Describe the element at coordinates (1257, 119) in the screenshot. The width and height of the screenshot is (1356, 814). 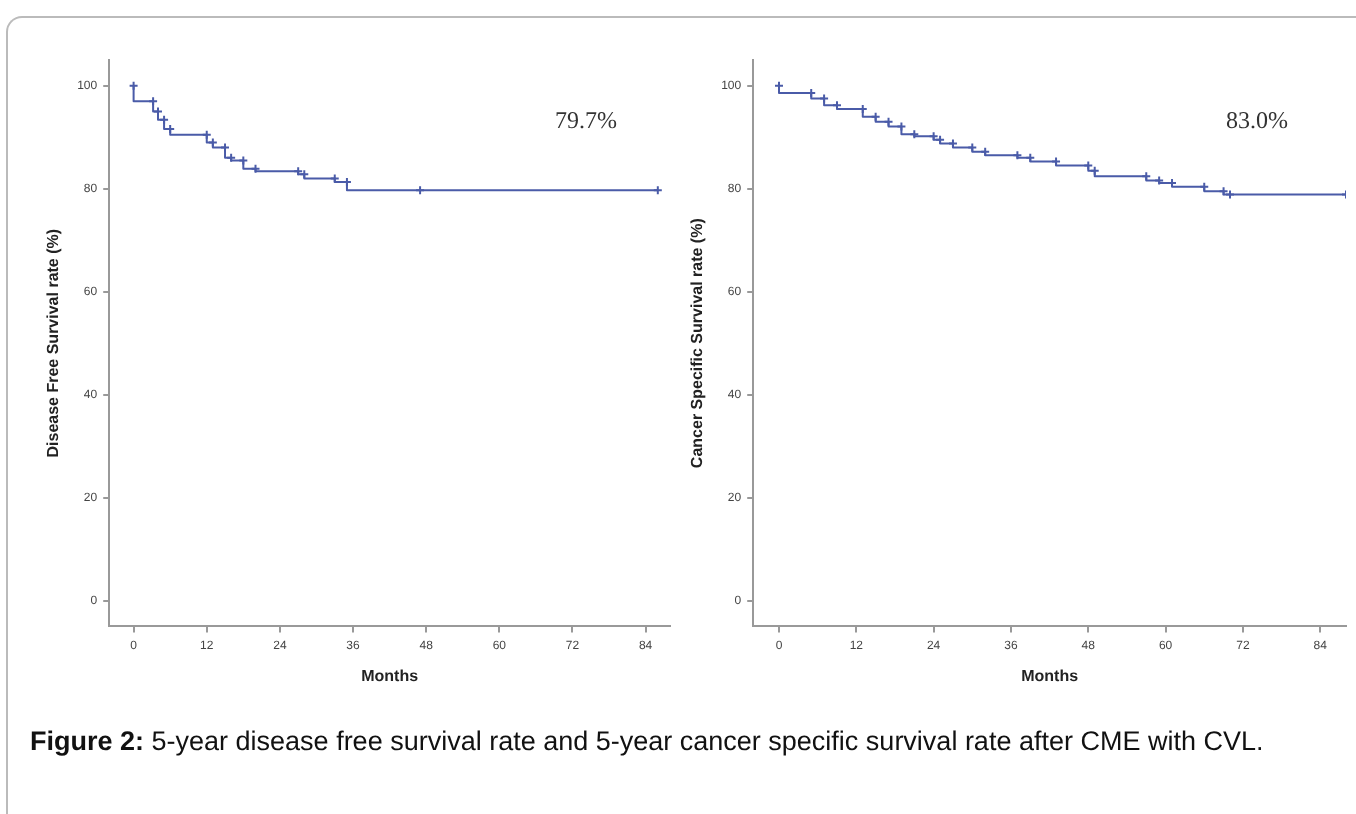
I see `annotation: 83.0%` at that location.